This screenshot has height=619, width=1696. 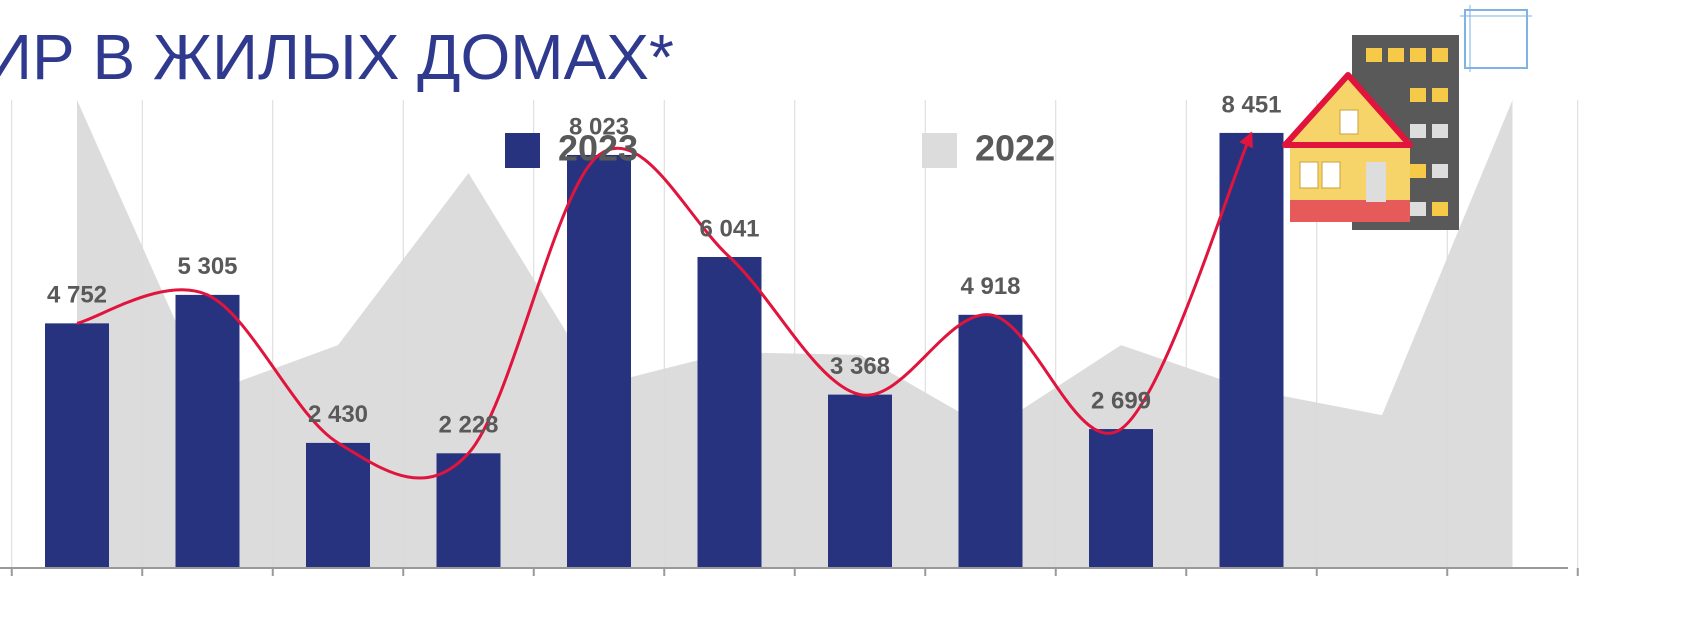 I want to click on chart-title: ИР В ЖИЛЫХ ДОМАХ*, so click(x=337, y=57).